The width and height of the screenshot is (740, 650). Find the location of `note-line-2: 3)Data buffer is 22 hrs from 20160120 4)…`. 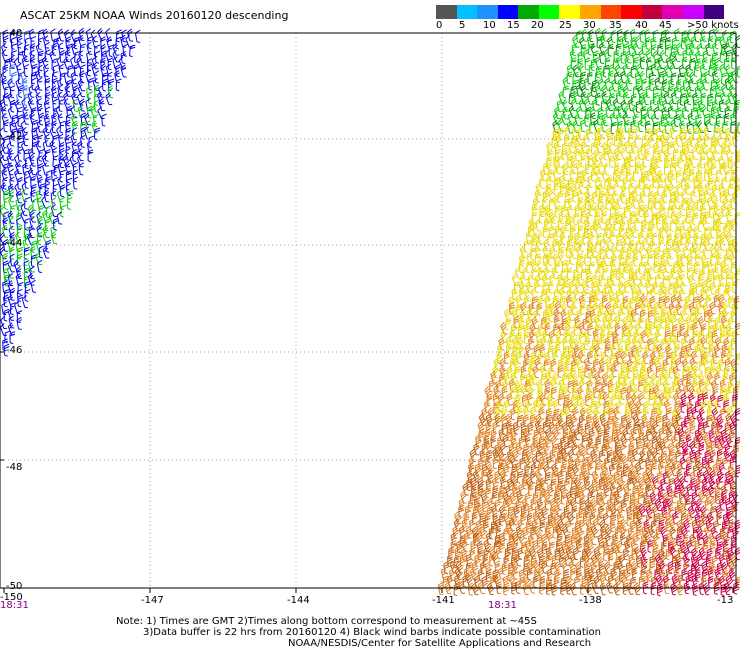

note-line-2: 3)Data buffer is 22 hrs from 20160120 4)… is located at coordinates (372, 632).